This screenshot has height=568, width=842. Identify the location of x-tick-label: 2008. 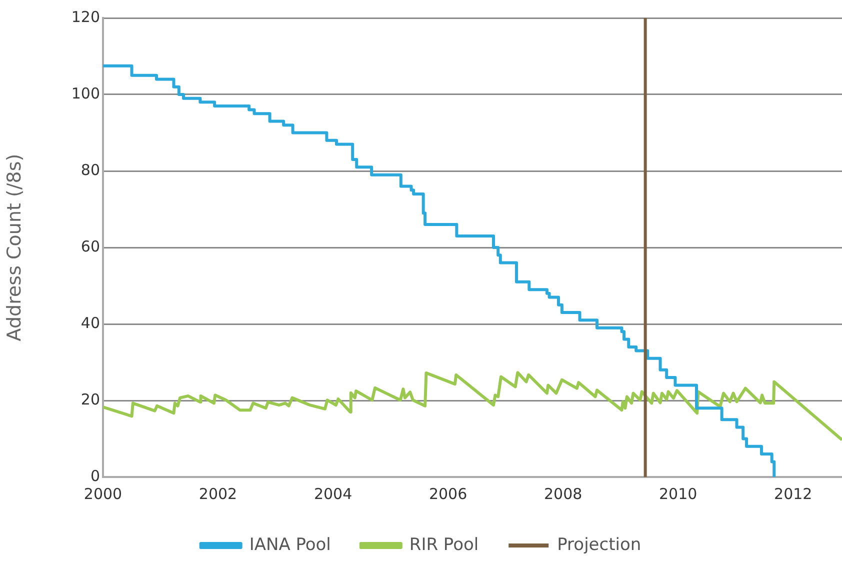
(563, 493).